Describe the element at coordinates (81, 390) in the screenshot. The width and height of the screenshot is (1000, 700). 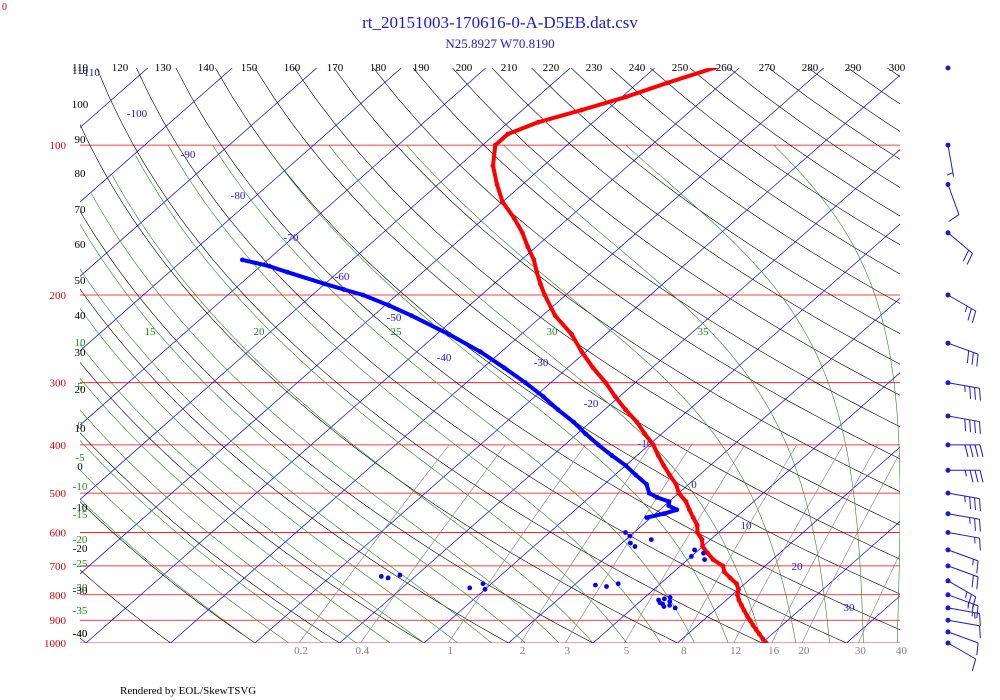
I see `theta-left-label-9: 20` at that location.